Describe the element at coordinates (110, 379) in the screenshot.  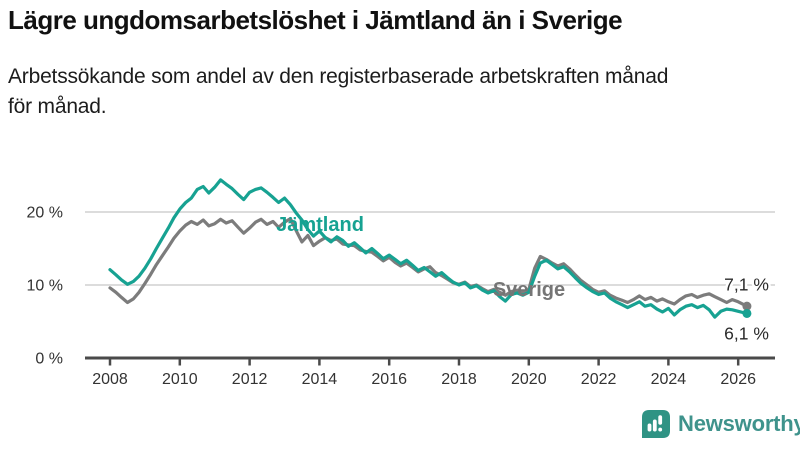
I see `x-axis-label-2008: 2008` at that location.